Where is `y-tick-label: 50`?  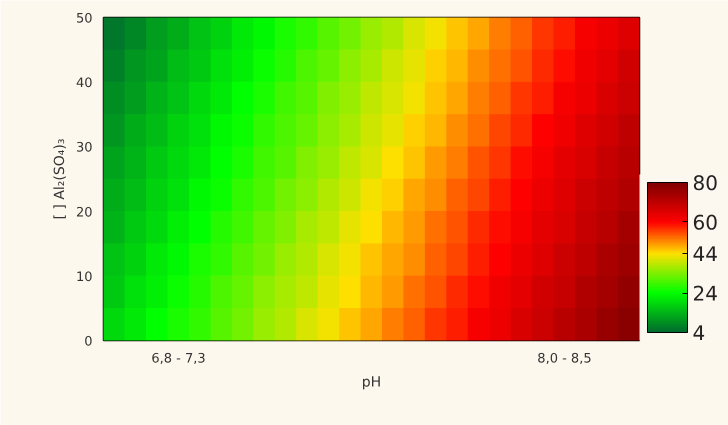
y-tick-label: 50 is located at coordinates (84, 19).